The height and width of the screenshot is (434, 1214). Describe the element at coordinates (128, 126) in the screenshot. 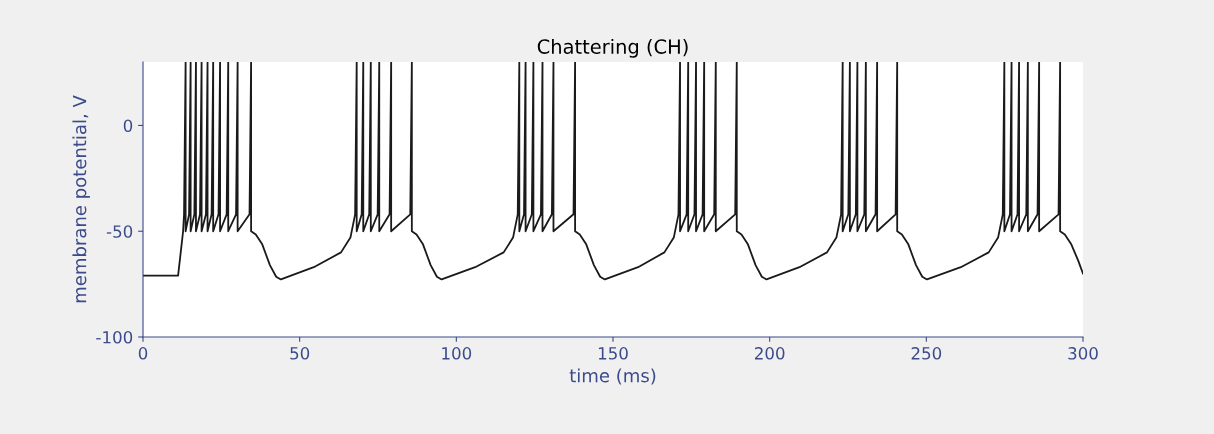

I see `y-tick-label: 0` at that location.